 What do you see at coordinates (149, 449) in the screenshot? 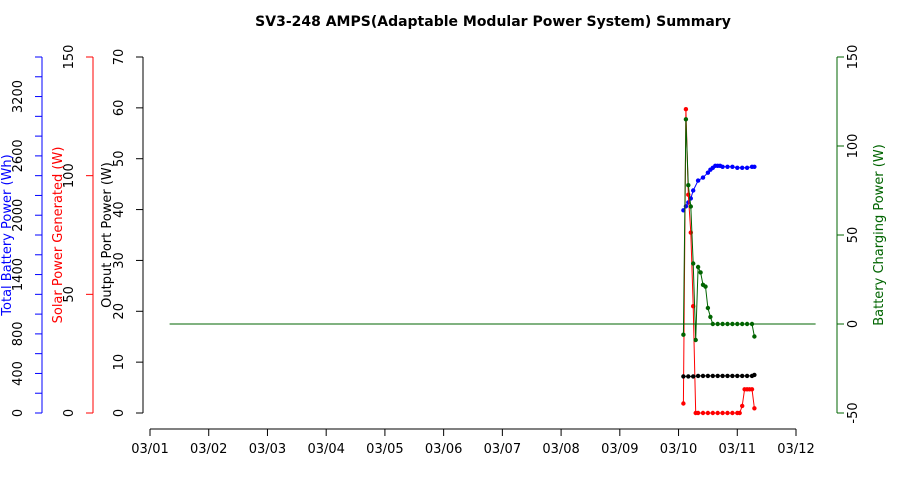
I see `x-tick-label: 03/01` at bounding box center [149, 449].